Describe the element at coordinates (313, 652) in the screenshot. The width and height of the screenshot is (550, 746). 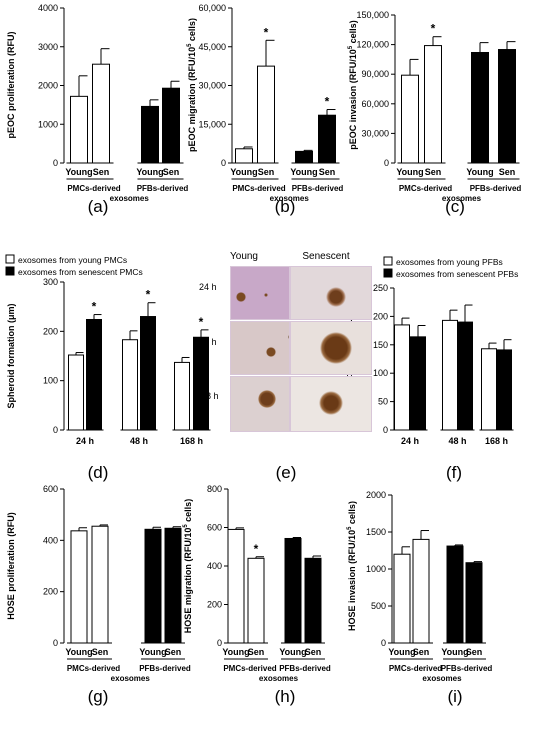
I see `chart-h-tick-label: Sen` at that location.